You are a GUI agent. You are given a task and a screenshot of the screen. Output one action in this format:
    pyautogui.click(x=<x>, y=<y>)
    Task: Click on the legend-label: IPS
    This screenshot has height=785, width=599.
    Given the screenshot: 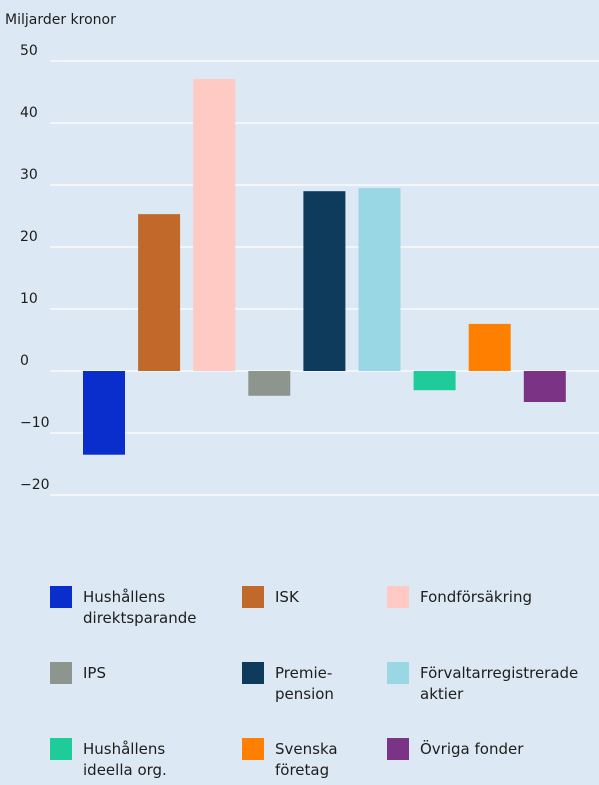 What is the action you would take?
    pyautogui.click(x=94, y=673)
    